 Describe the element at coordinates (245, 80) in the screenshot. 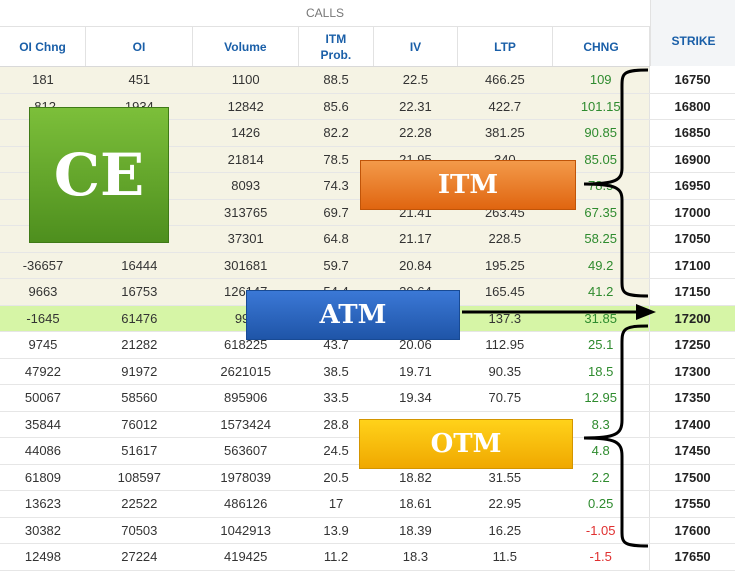

I see `cell-volume: 1100` at that location.